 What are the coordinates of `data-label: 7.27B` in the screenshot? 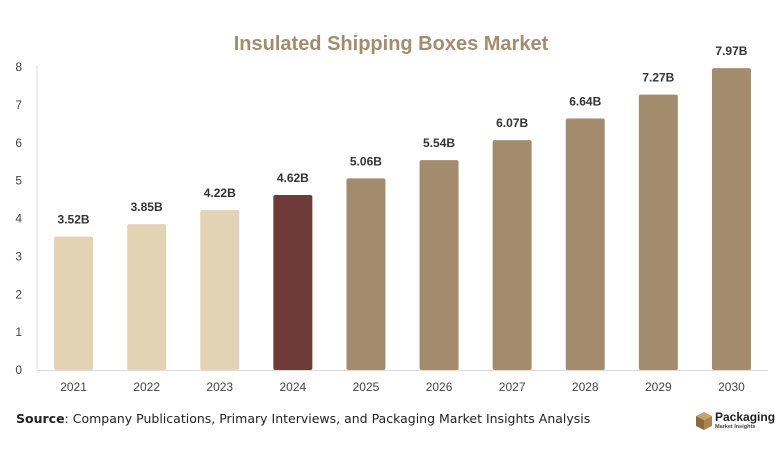 It's located at (658, 78).